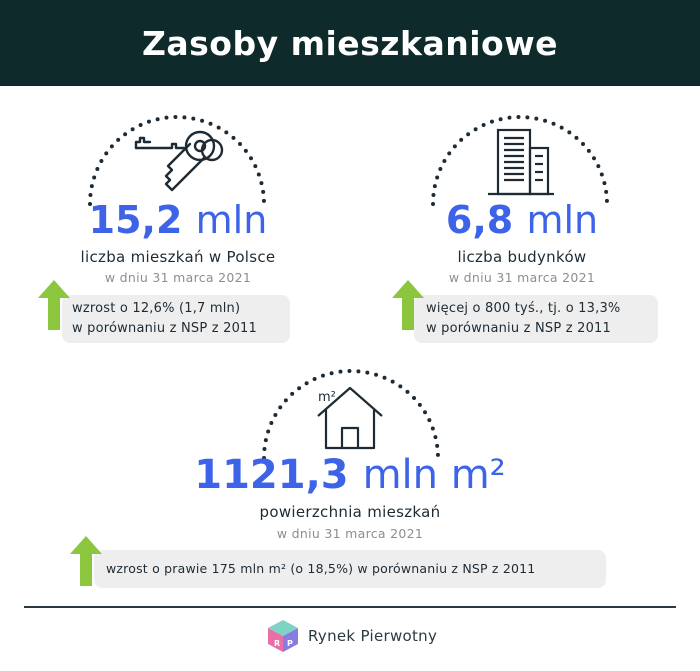 The width and height of the screenshot is (700, 671). Describe the element at coordinates (479, 220) in the screenshot. I see `stat-number: 6,8` at that location.